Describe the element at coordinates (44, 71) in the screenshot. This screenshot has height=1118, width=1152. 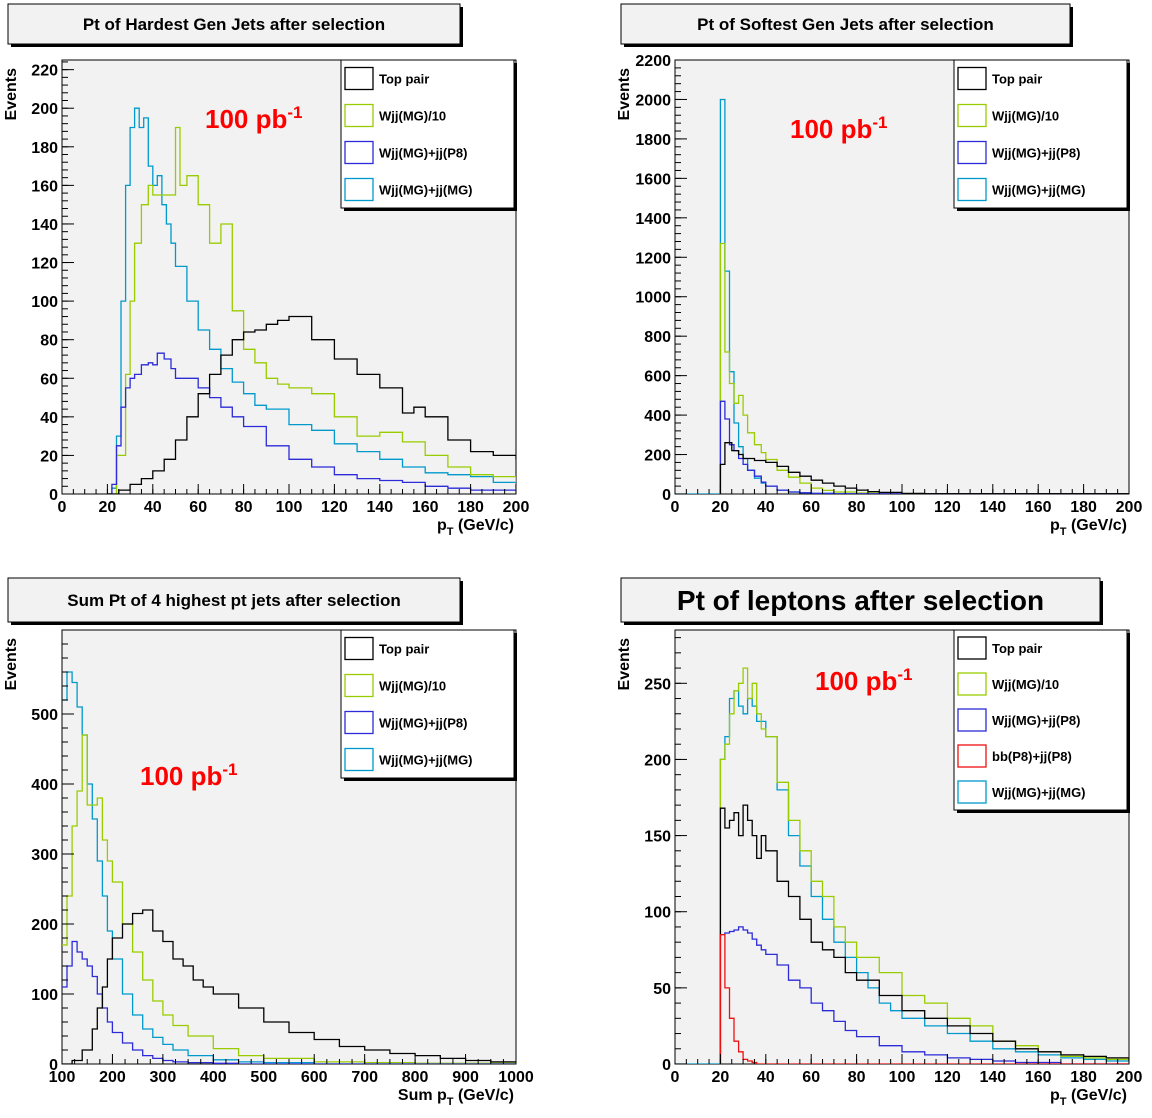
I see `y-tick-label: 220` at that location.